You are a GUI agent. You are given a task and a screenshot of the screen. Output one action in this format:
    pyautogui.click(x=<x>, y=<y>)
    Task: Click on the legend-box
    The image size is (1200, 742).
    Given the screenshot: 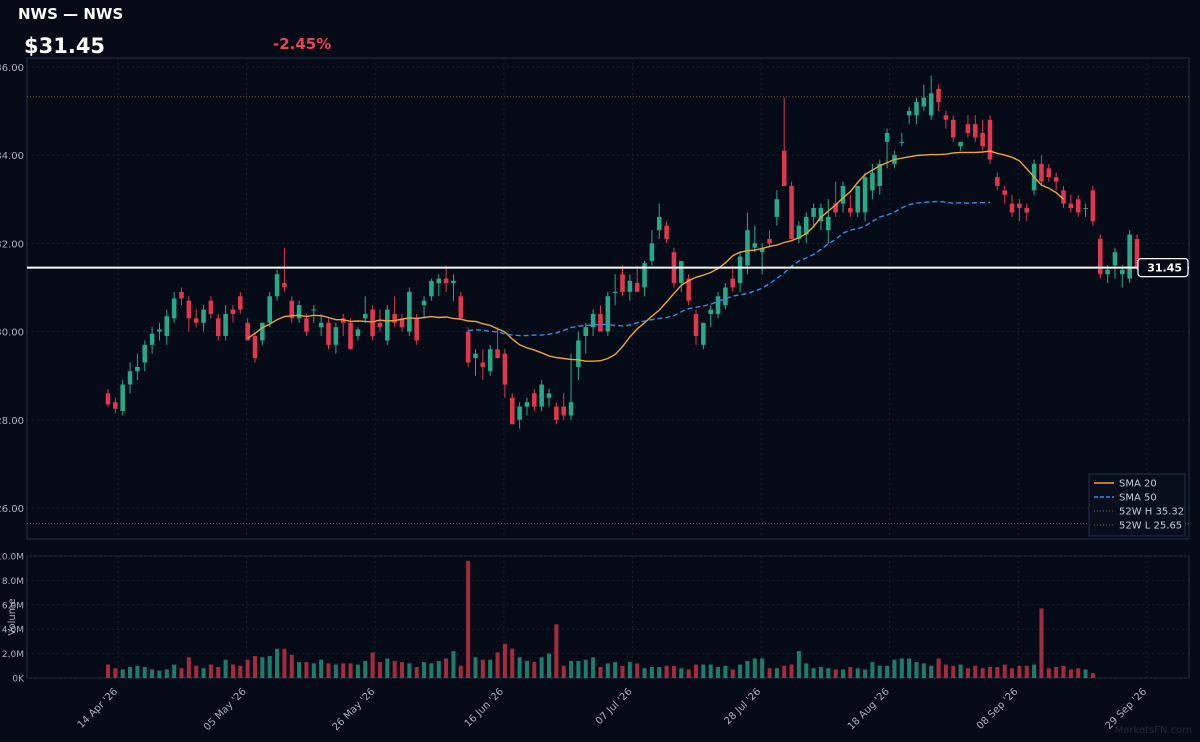 What is the action you would take?
    pyautogui.click(x=1137, y=505)
    